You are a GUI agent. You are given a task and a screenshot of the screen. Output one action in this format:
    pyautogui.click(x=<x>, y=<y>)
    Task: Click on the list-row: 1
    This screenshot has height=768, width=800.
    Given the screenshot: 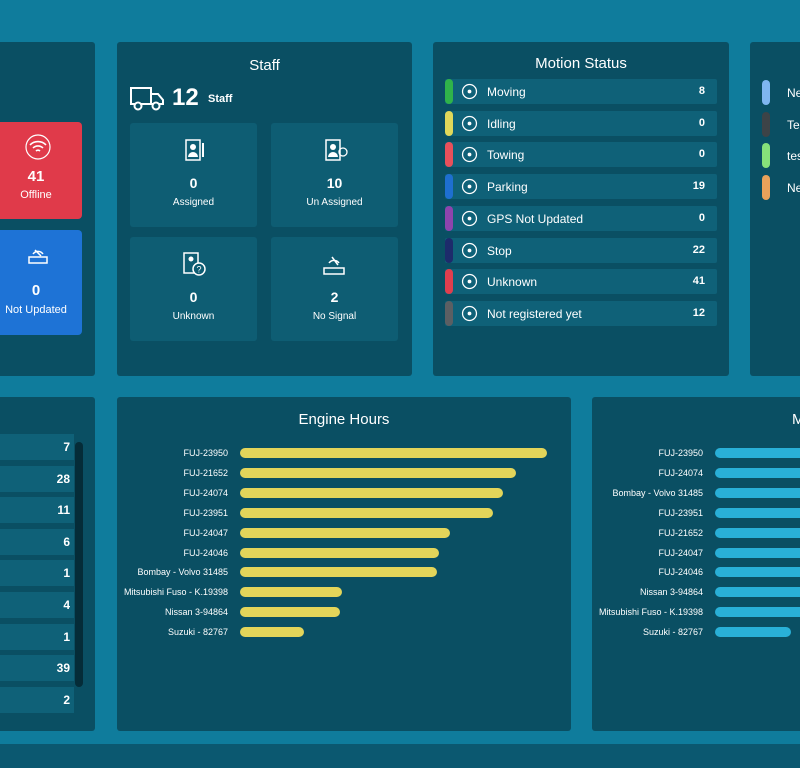 What is the action you would take?
    pyautogui.click(x=37, y=573)
    